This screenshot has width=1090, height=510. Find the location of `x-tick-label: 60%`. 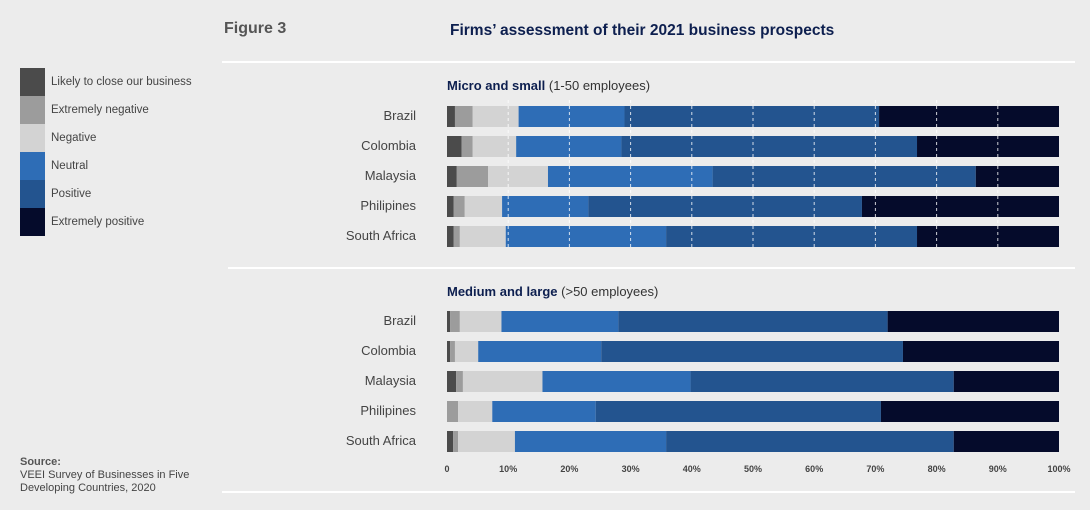

x-tick-label: 60% is located at coordinates (814, 469).